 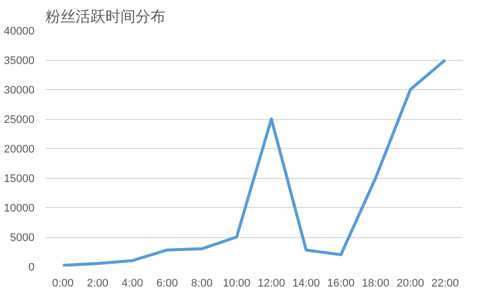 What do you see at coordinates (22, 238) in the screenshot?
I see `y-tick-label: 5000` at bounding box center [22, 238].